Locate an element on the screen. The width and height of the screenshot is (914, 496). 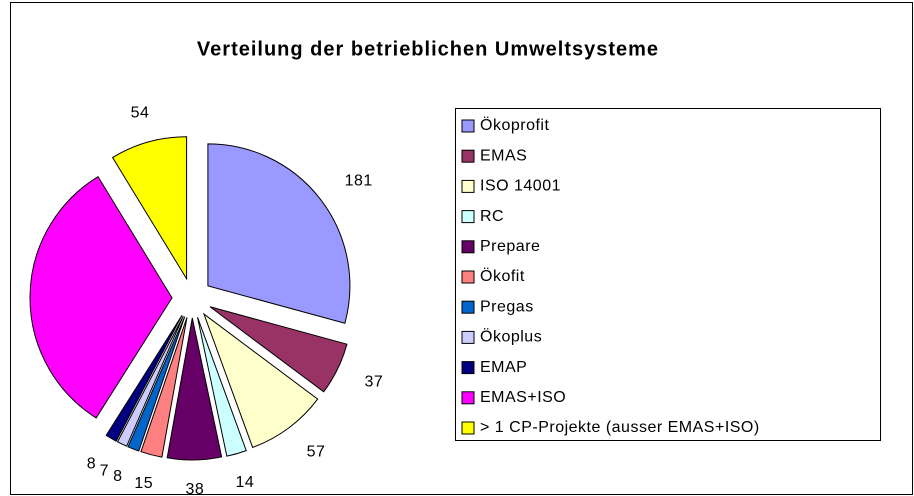
data-label: 7 is located at coordinates (104, 470).